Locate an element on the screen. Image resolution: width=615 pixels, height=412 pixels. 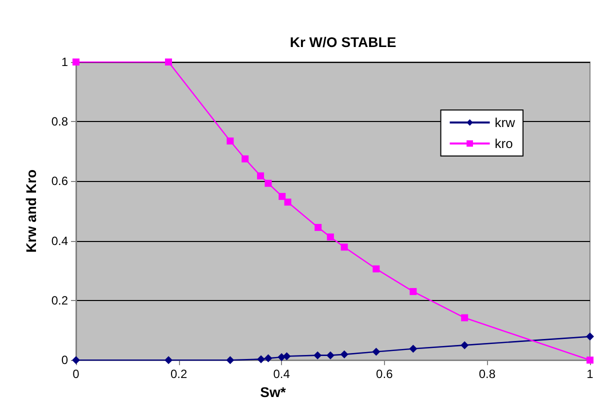
x-tick-label: 0.8 is located at coordinates (487, 374).